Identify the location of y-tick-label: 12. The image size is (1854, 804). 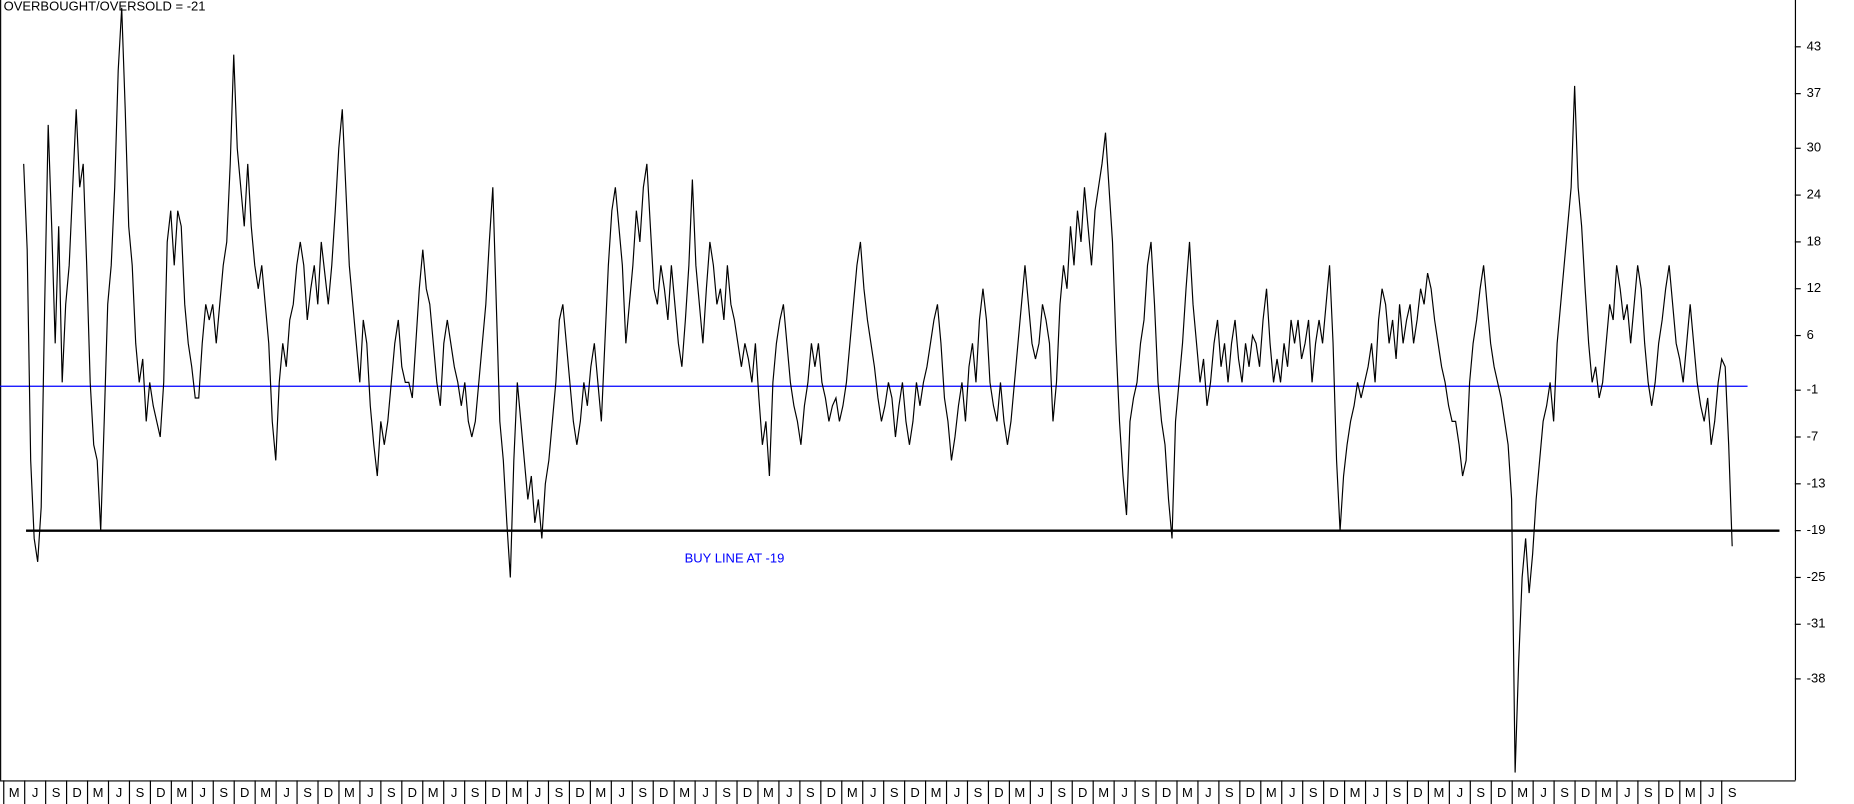
(1814, 287).